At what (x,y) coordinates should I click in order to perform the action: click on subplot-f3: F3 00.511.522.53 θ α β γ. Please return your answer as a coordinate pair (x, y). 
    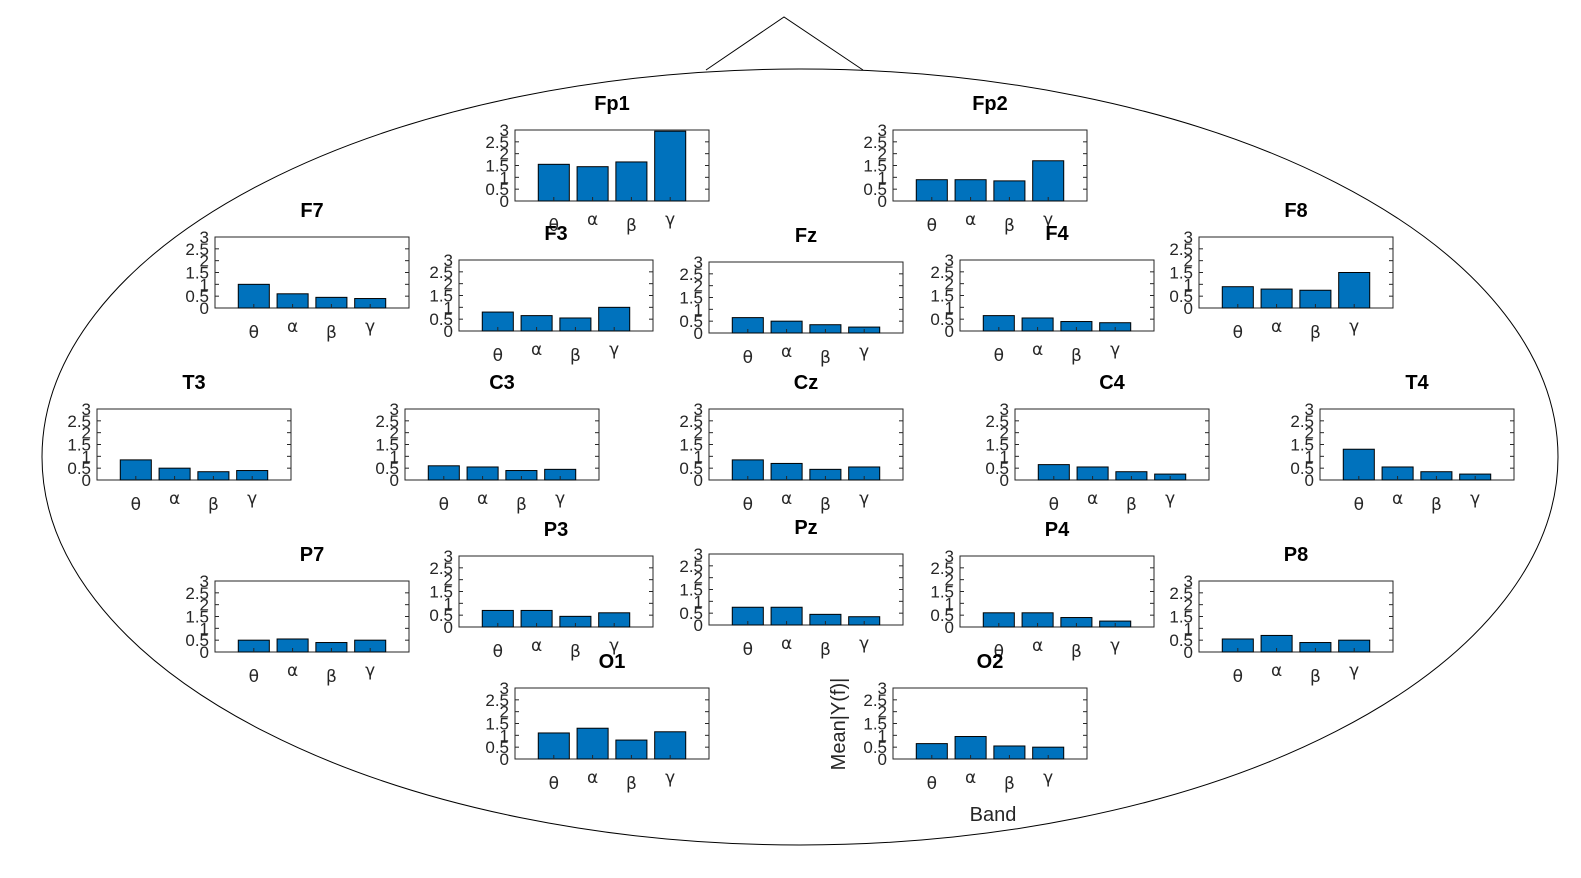
    Looking at the image, I should click on (541, 294).